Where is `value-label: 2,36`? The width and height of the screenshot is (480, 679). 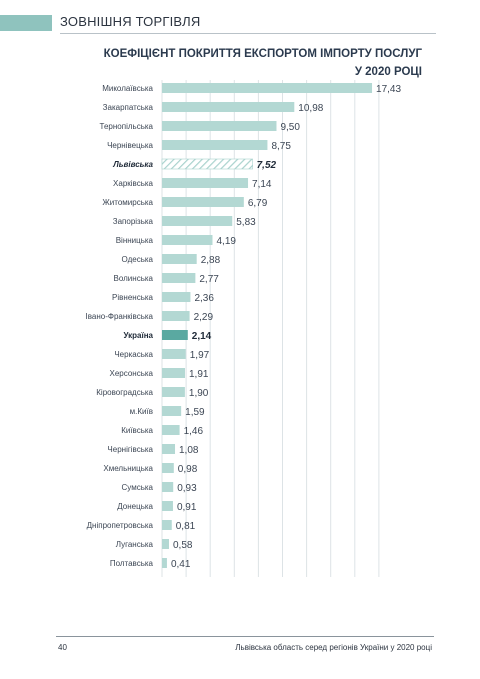
value-label: 2,36 is located at coordinates (204, 298).